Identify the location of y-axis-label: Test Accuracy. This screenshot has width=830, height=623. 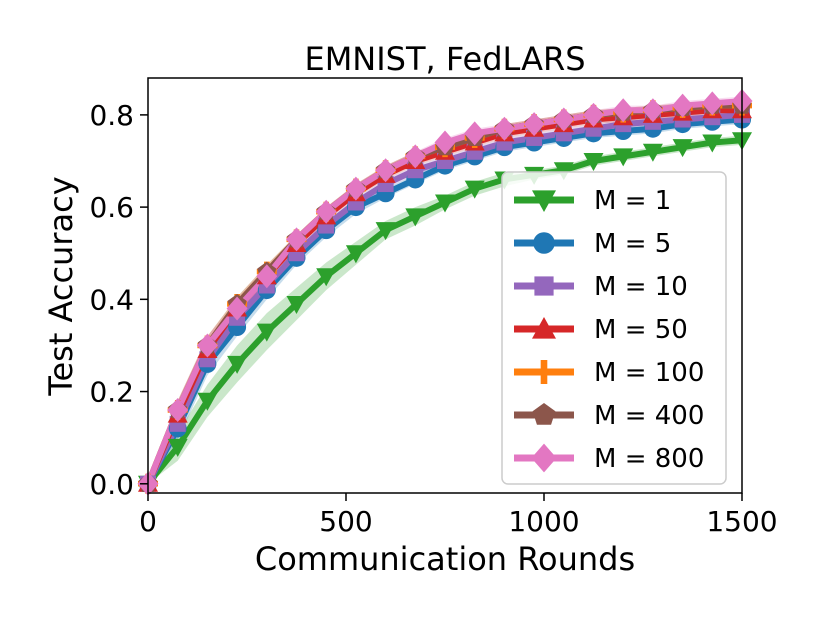
(61, 286).